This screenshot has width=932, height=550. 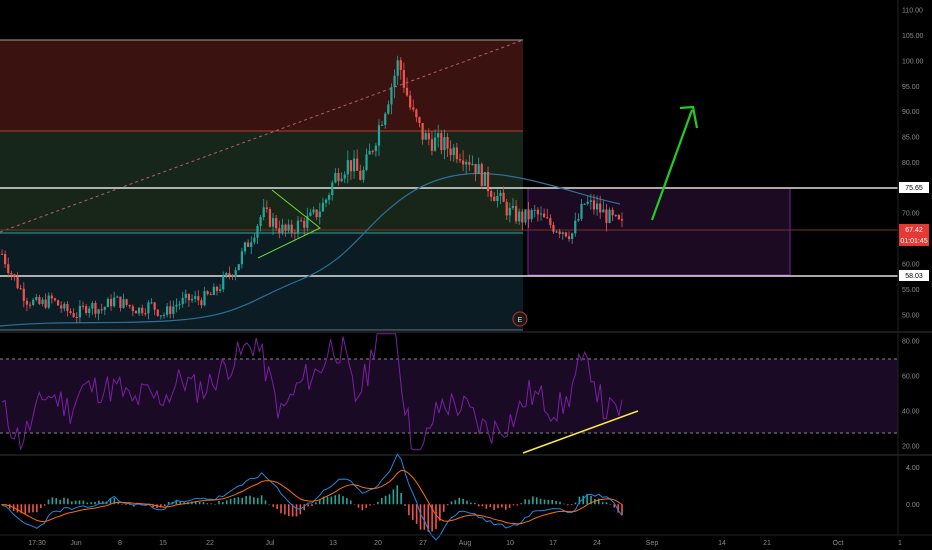 I want to click on bullish-arrow, so click(x=672, y=165).